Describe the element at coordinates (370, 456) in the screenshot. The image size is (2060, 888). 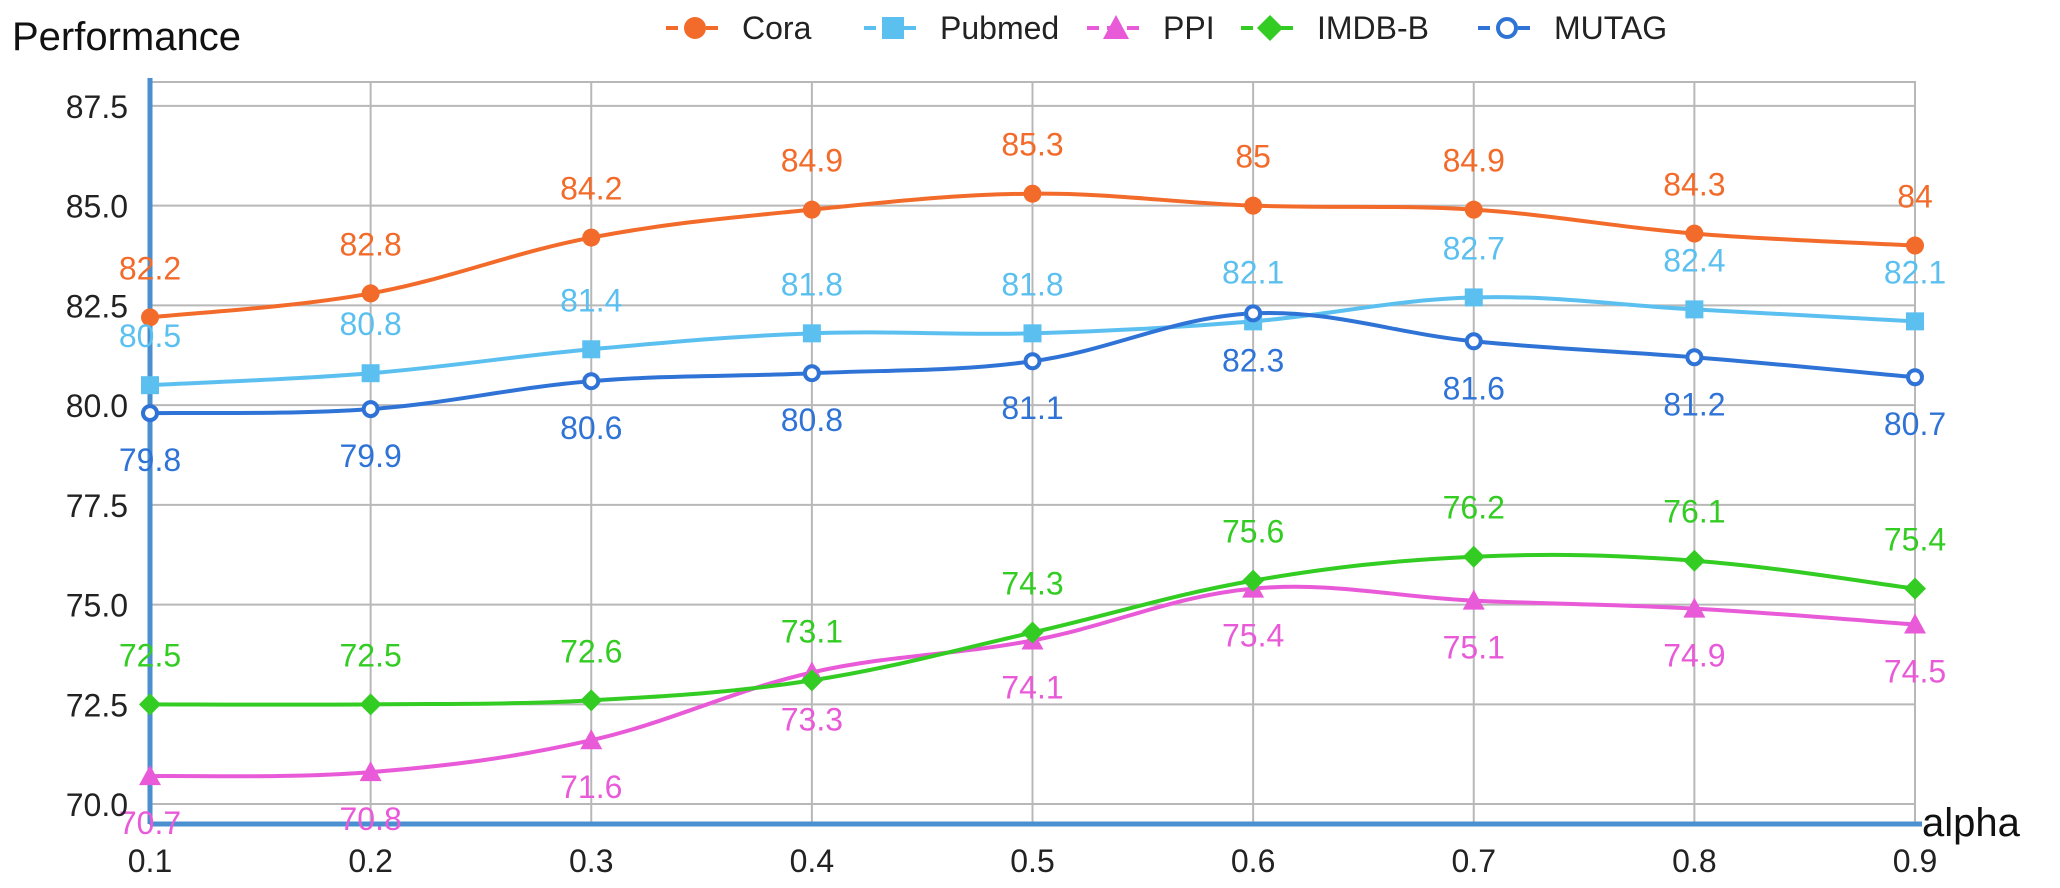
I see `mutag-data-label: 79.9` at that location.